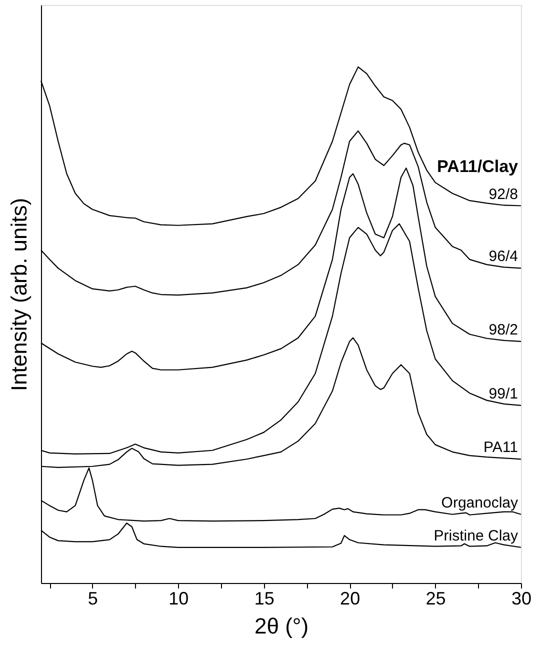 This screenshot has height=650, width=554. I want to click on x-tick-label: 5, so click(93, 598).